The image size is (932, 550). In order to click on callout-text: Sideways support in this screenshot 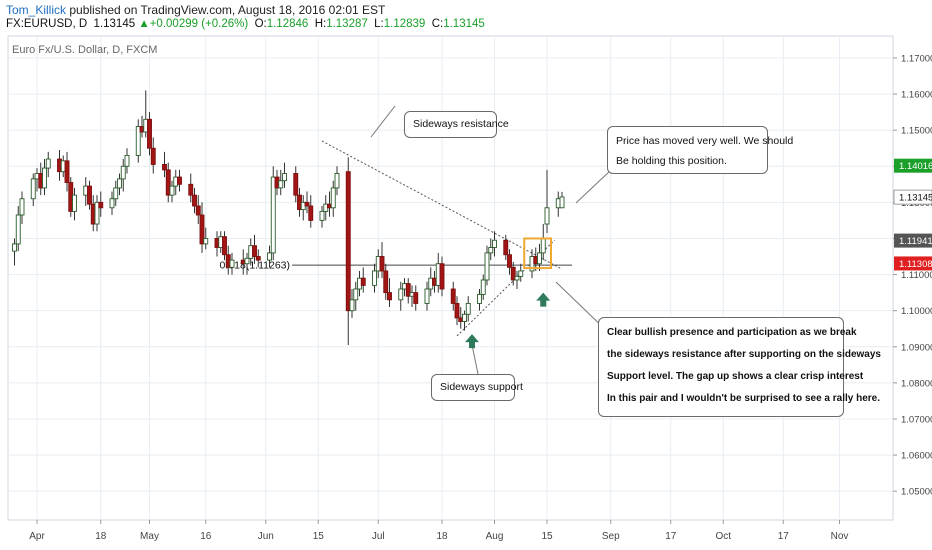, I will do `click(481, 387)`.